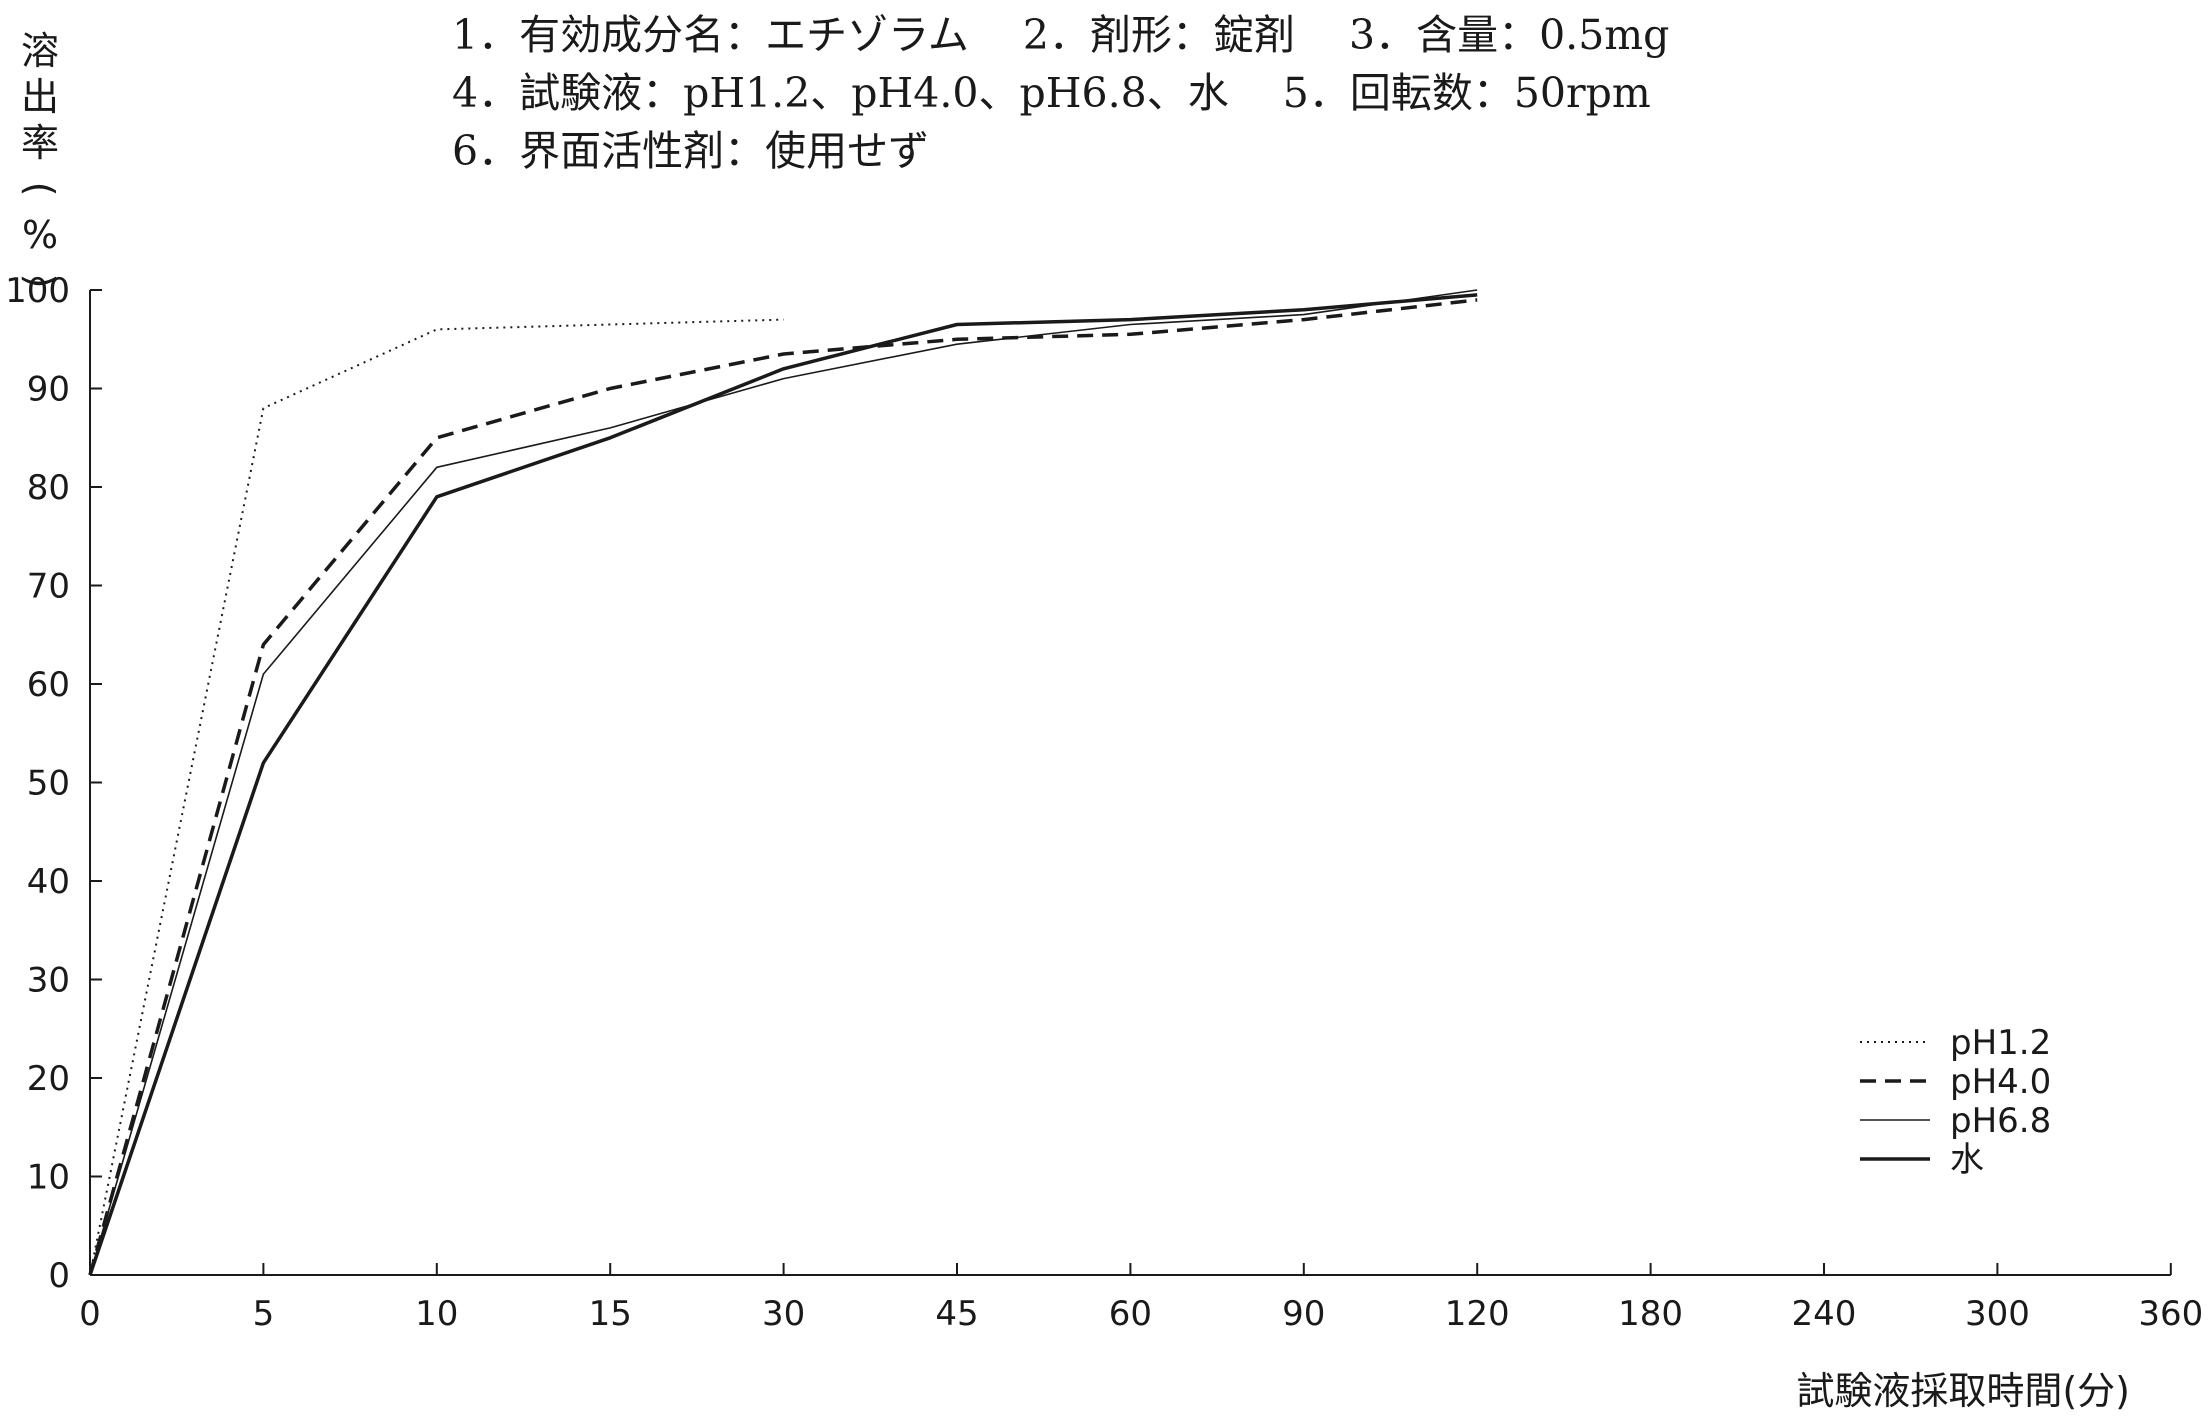 This screenshot has height=1417, width=2210. I want to click on legend-label: 水, so click(1967, 1160).